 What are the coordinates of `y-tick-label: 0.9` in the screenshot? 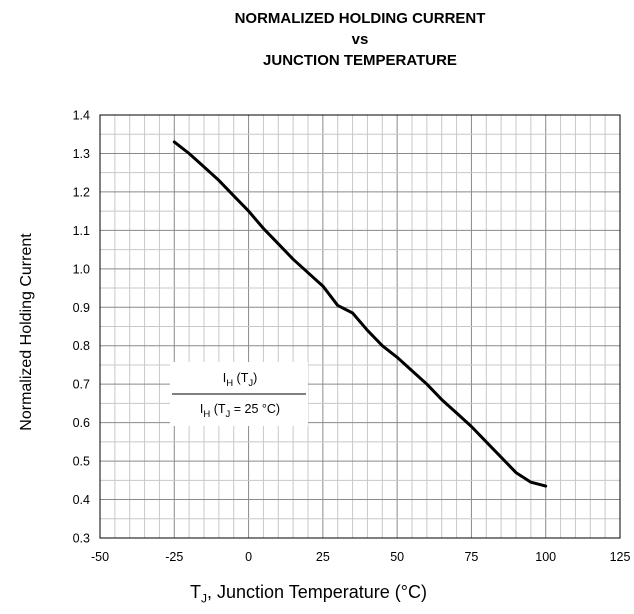 It's located at (81, 308).